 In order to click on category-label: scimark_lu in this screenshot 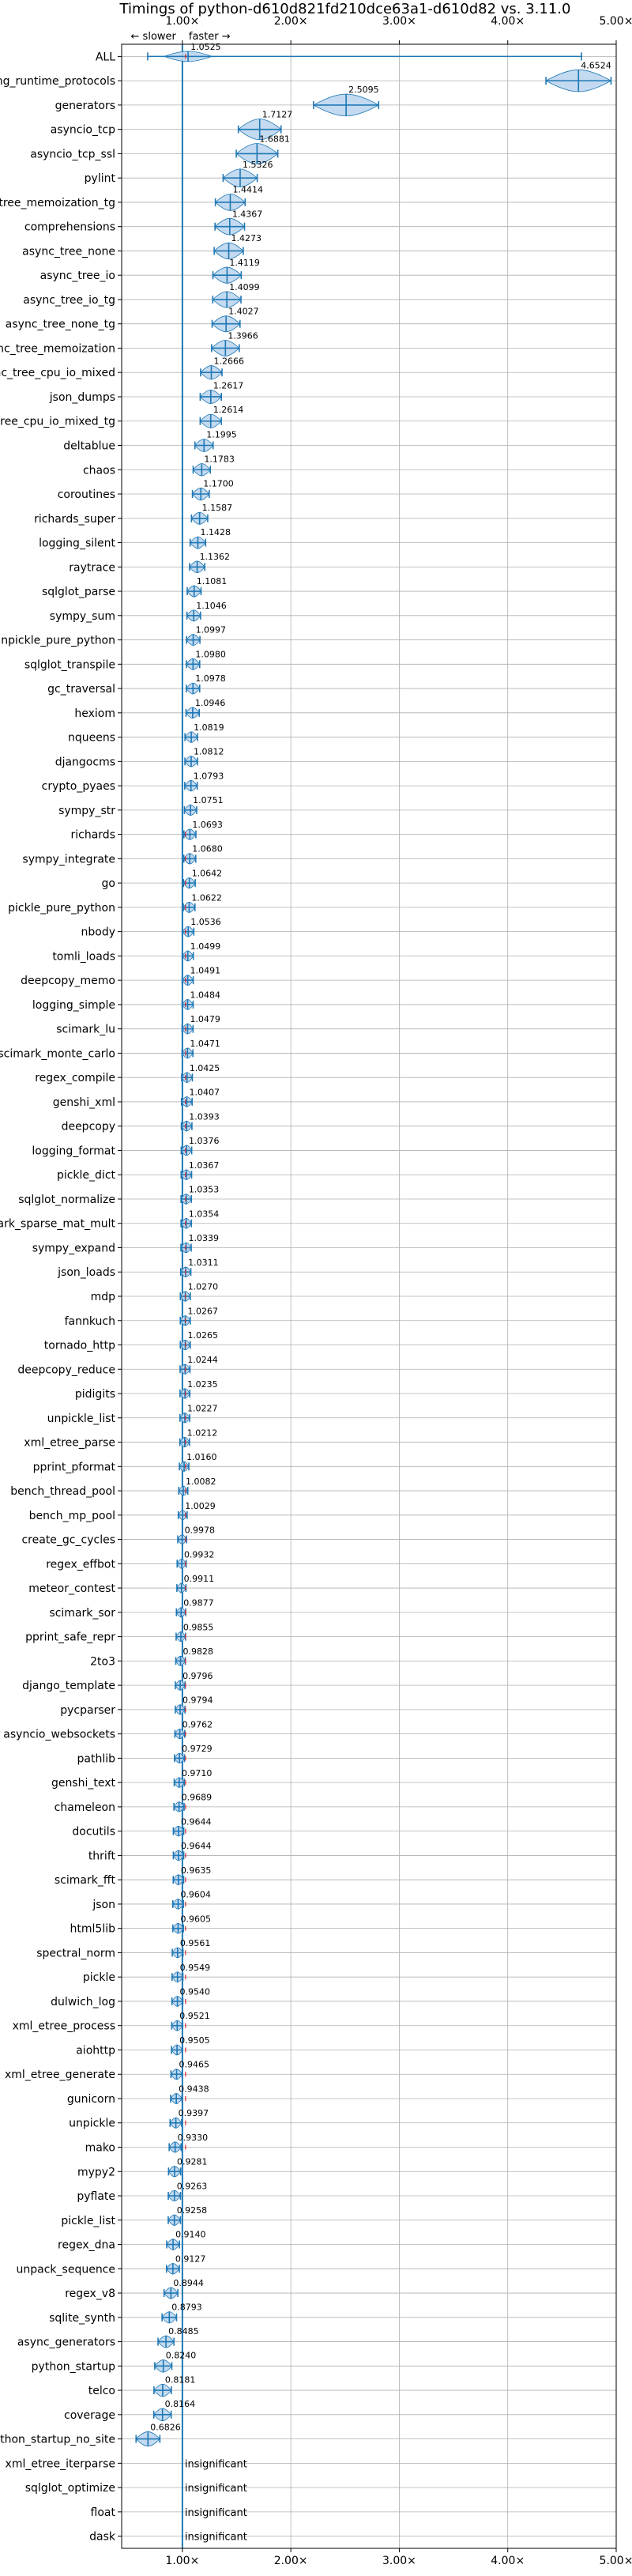, I will do `click(86, 1030)`.